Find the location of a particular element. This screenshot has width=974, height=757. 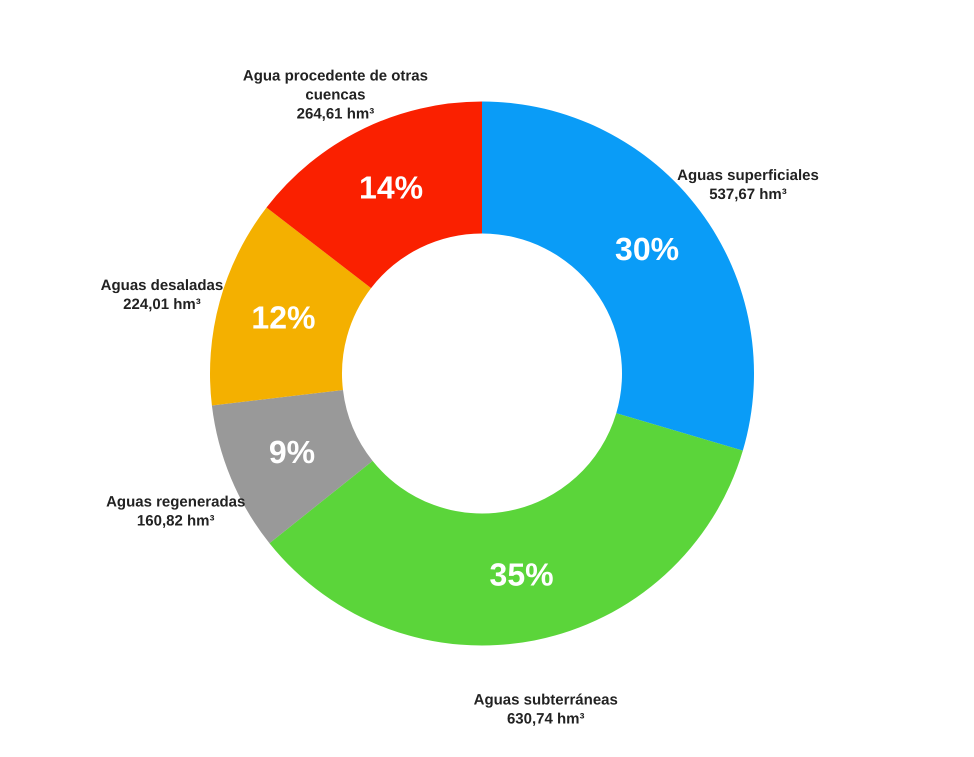

data-label: 224,01 hm³ is located at coordinates (162, 305).